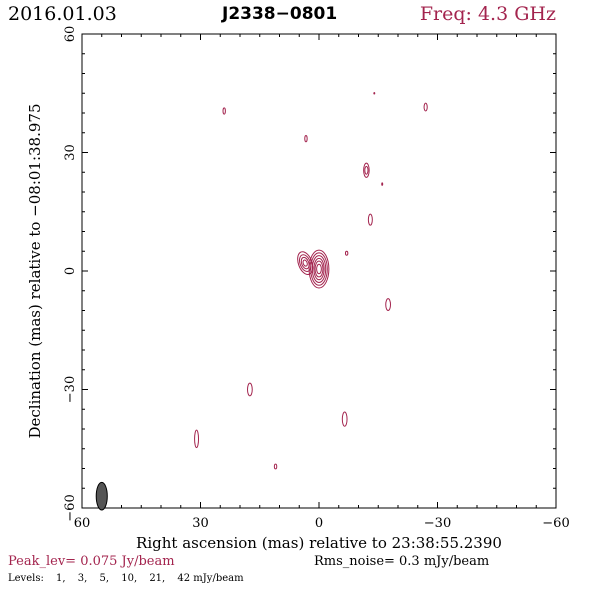  Describe the element at coordinates (70, 271) in the screenshot. I see `y-tick-label: 0` at that location.